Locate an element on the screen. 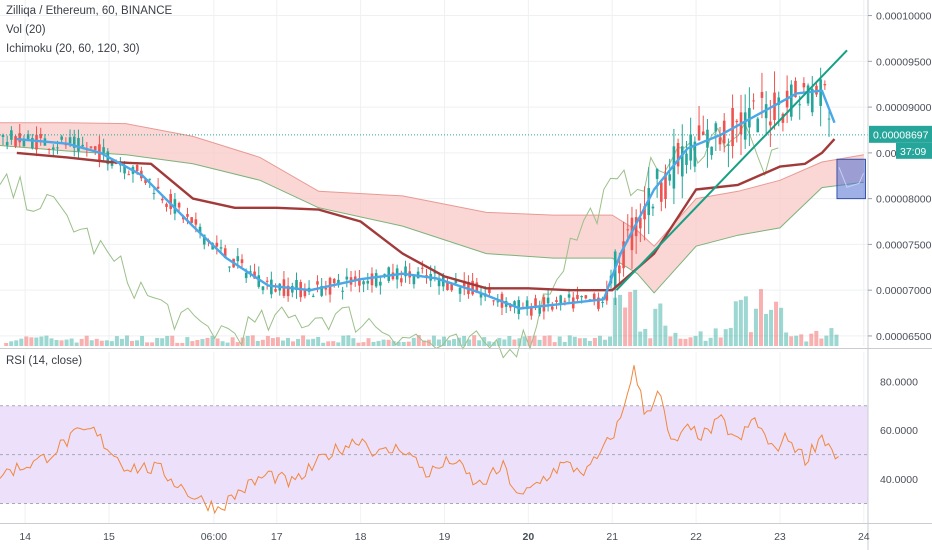 The height and width of the screenshot is (550, 932). price-tick-label: 0.00009500 is located at coordinates (904, 62).